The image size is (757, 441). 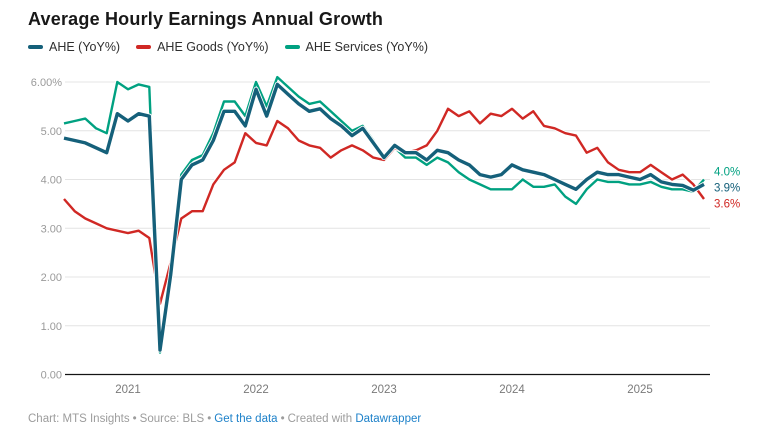 I want to click on legend-item-ahe: AHE (YoY%), so click(x=74, y=47).